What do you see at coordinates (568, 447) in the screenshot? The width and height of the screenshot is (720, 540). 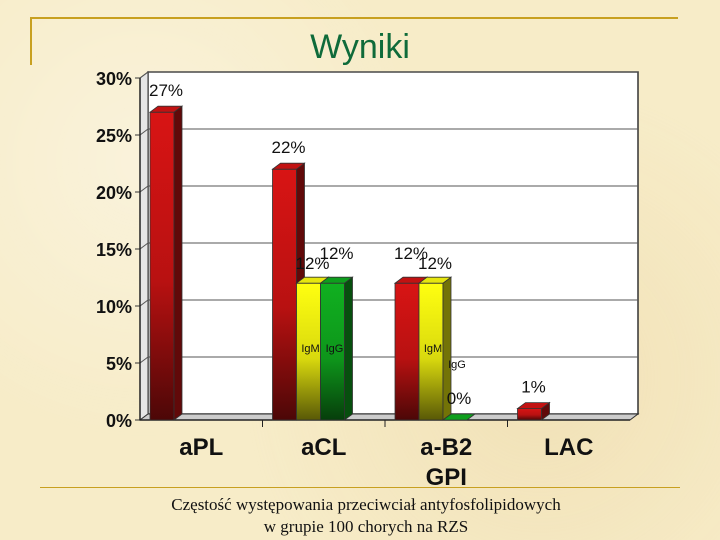 I see `x-category-label: LAC` at bounding box center [568, 447].